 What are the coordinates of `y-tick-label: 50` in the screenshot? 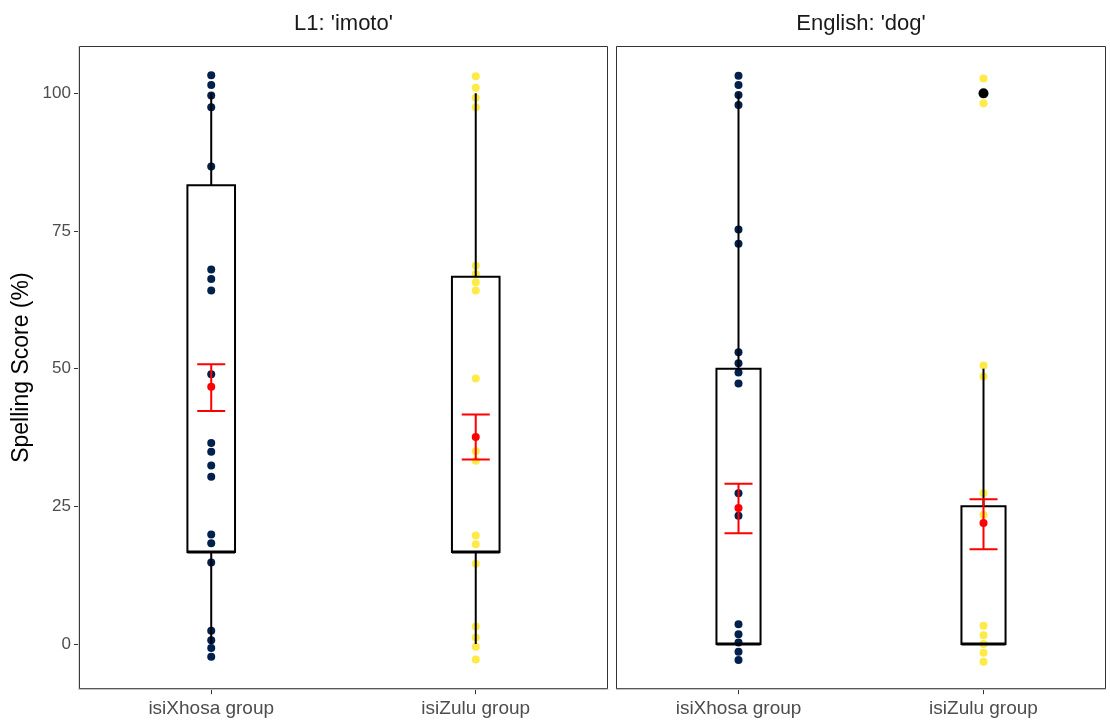 It's located at (61, 368).